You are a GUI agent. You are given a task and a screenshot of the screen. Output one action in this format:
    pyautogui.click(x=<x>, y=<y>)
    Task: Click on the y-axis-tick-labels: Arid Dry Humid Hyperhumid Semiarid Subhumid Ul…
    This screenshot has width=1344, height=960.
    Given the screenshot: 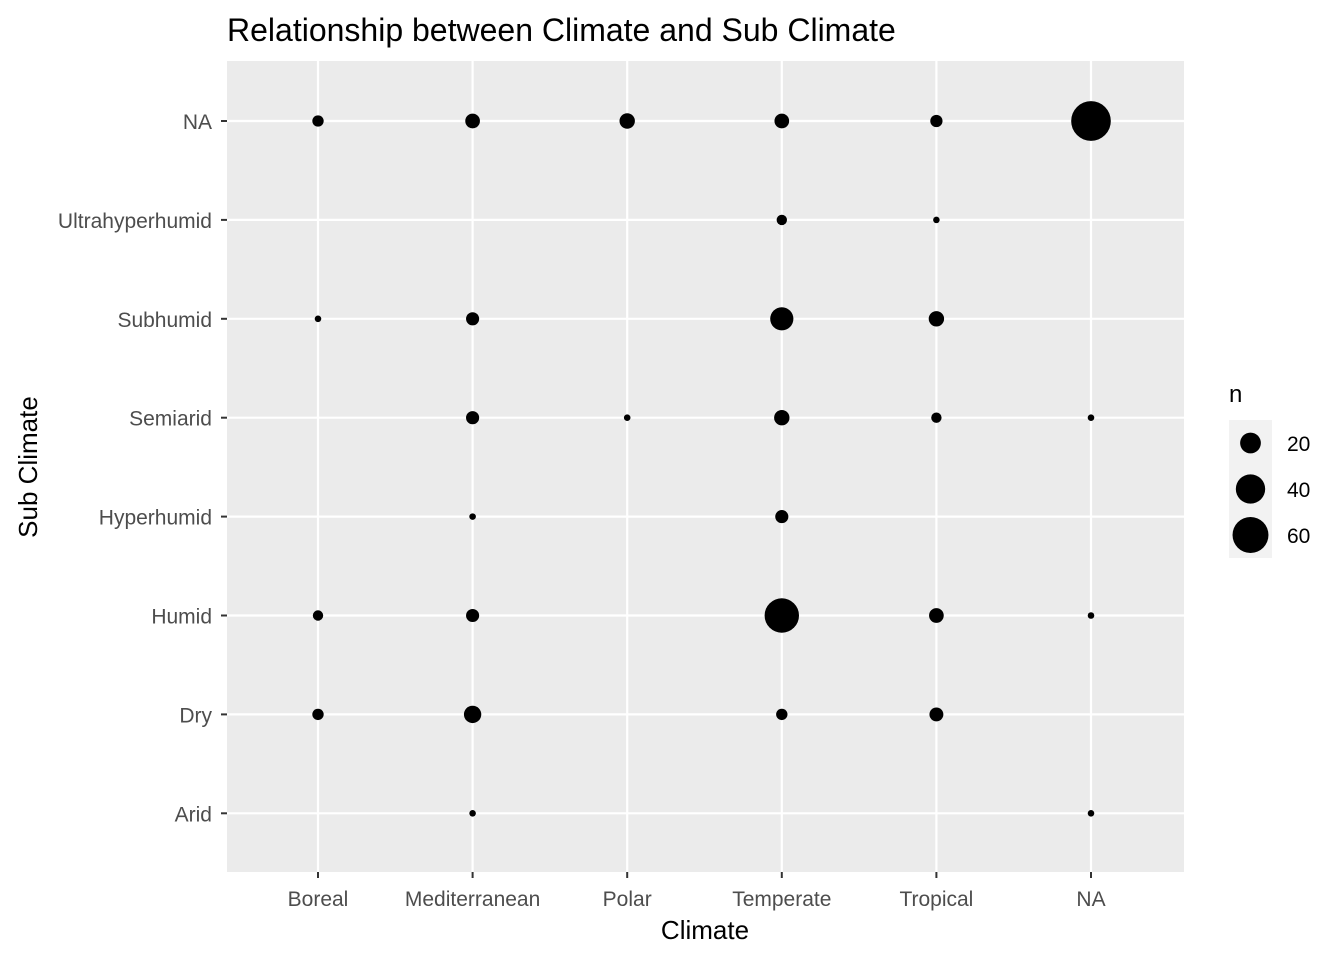 What is the action you would take?
    pyautogui.click(x=135, y=468)
    